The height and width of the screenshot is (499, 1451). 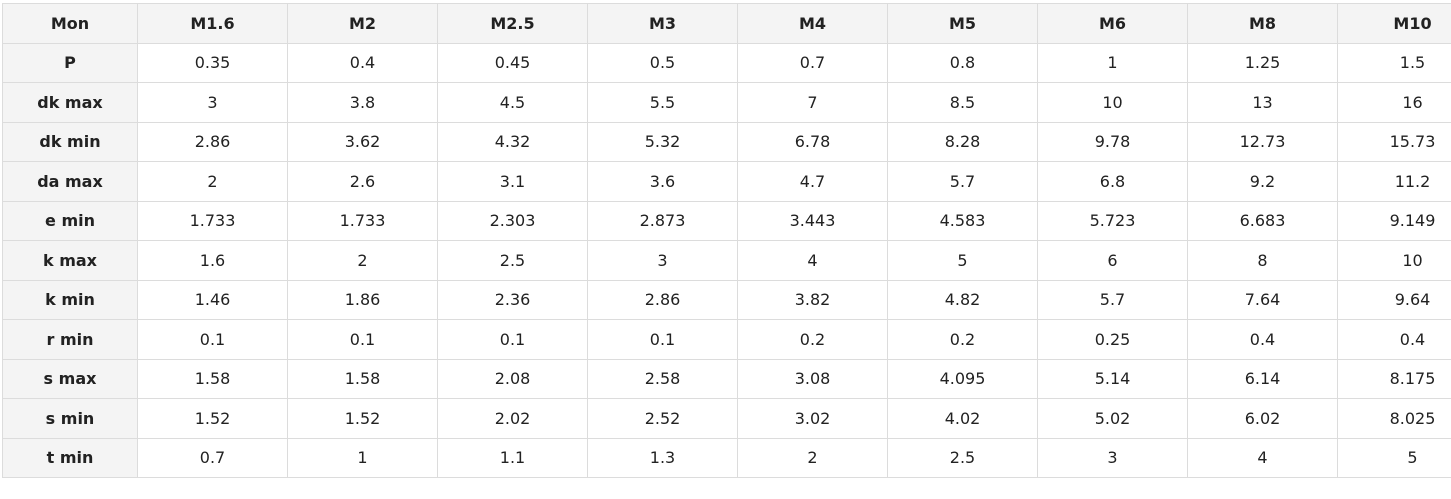 I want to click on cell: 12.73, so click(x=1262, y=141).